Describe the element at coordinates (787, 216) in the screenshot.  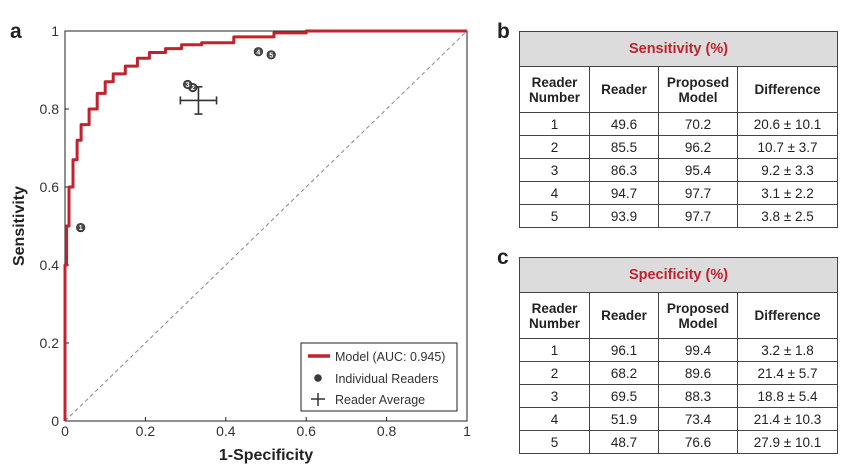
I see `cell-difference: 3.8 ± 2.5` at that location.